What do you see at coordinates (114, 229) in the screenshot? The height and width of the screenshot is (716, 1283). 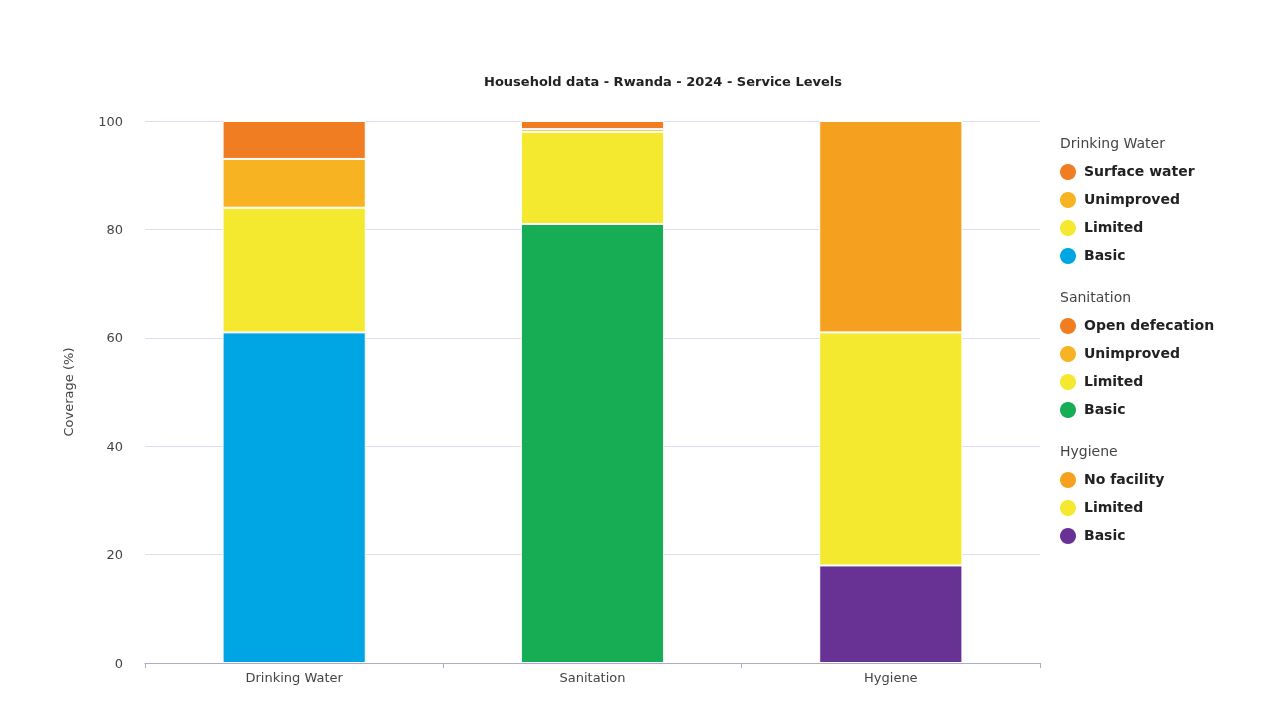 I see `y-tick-label: 80` at bounding box center [114, 229].